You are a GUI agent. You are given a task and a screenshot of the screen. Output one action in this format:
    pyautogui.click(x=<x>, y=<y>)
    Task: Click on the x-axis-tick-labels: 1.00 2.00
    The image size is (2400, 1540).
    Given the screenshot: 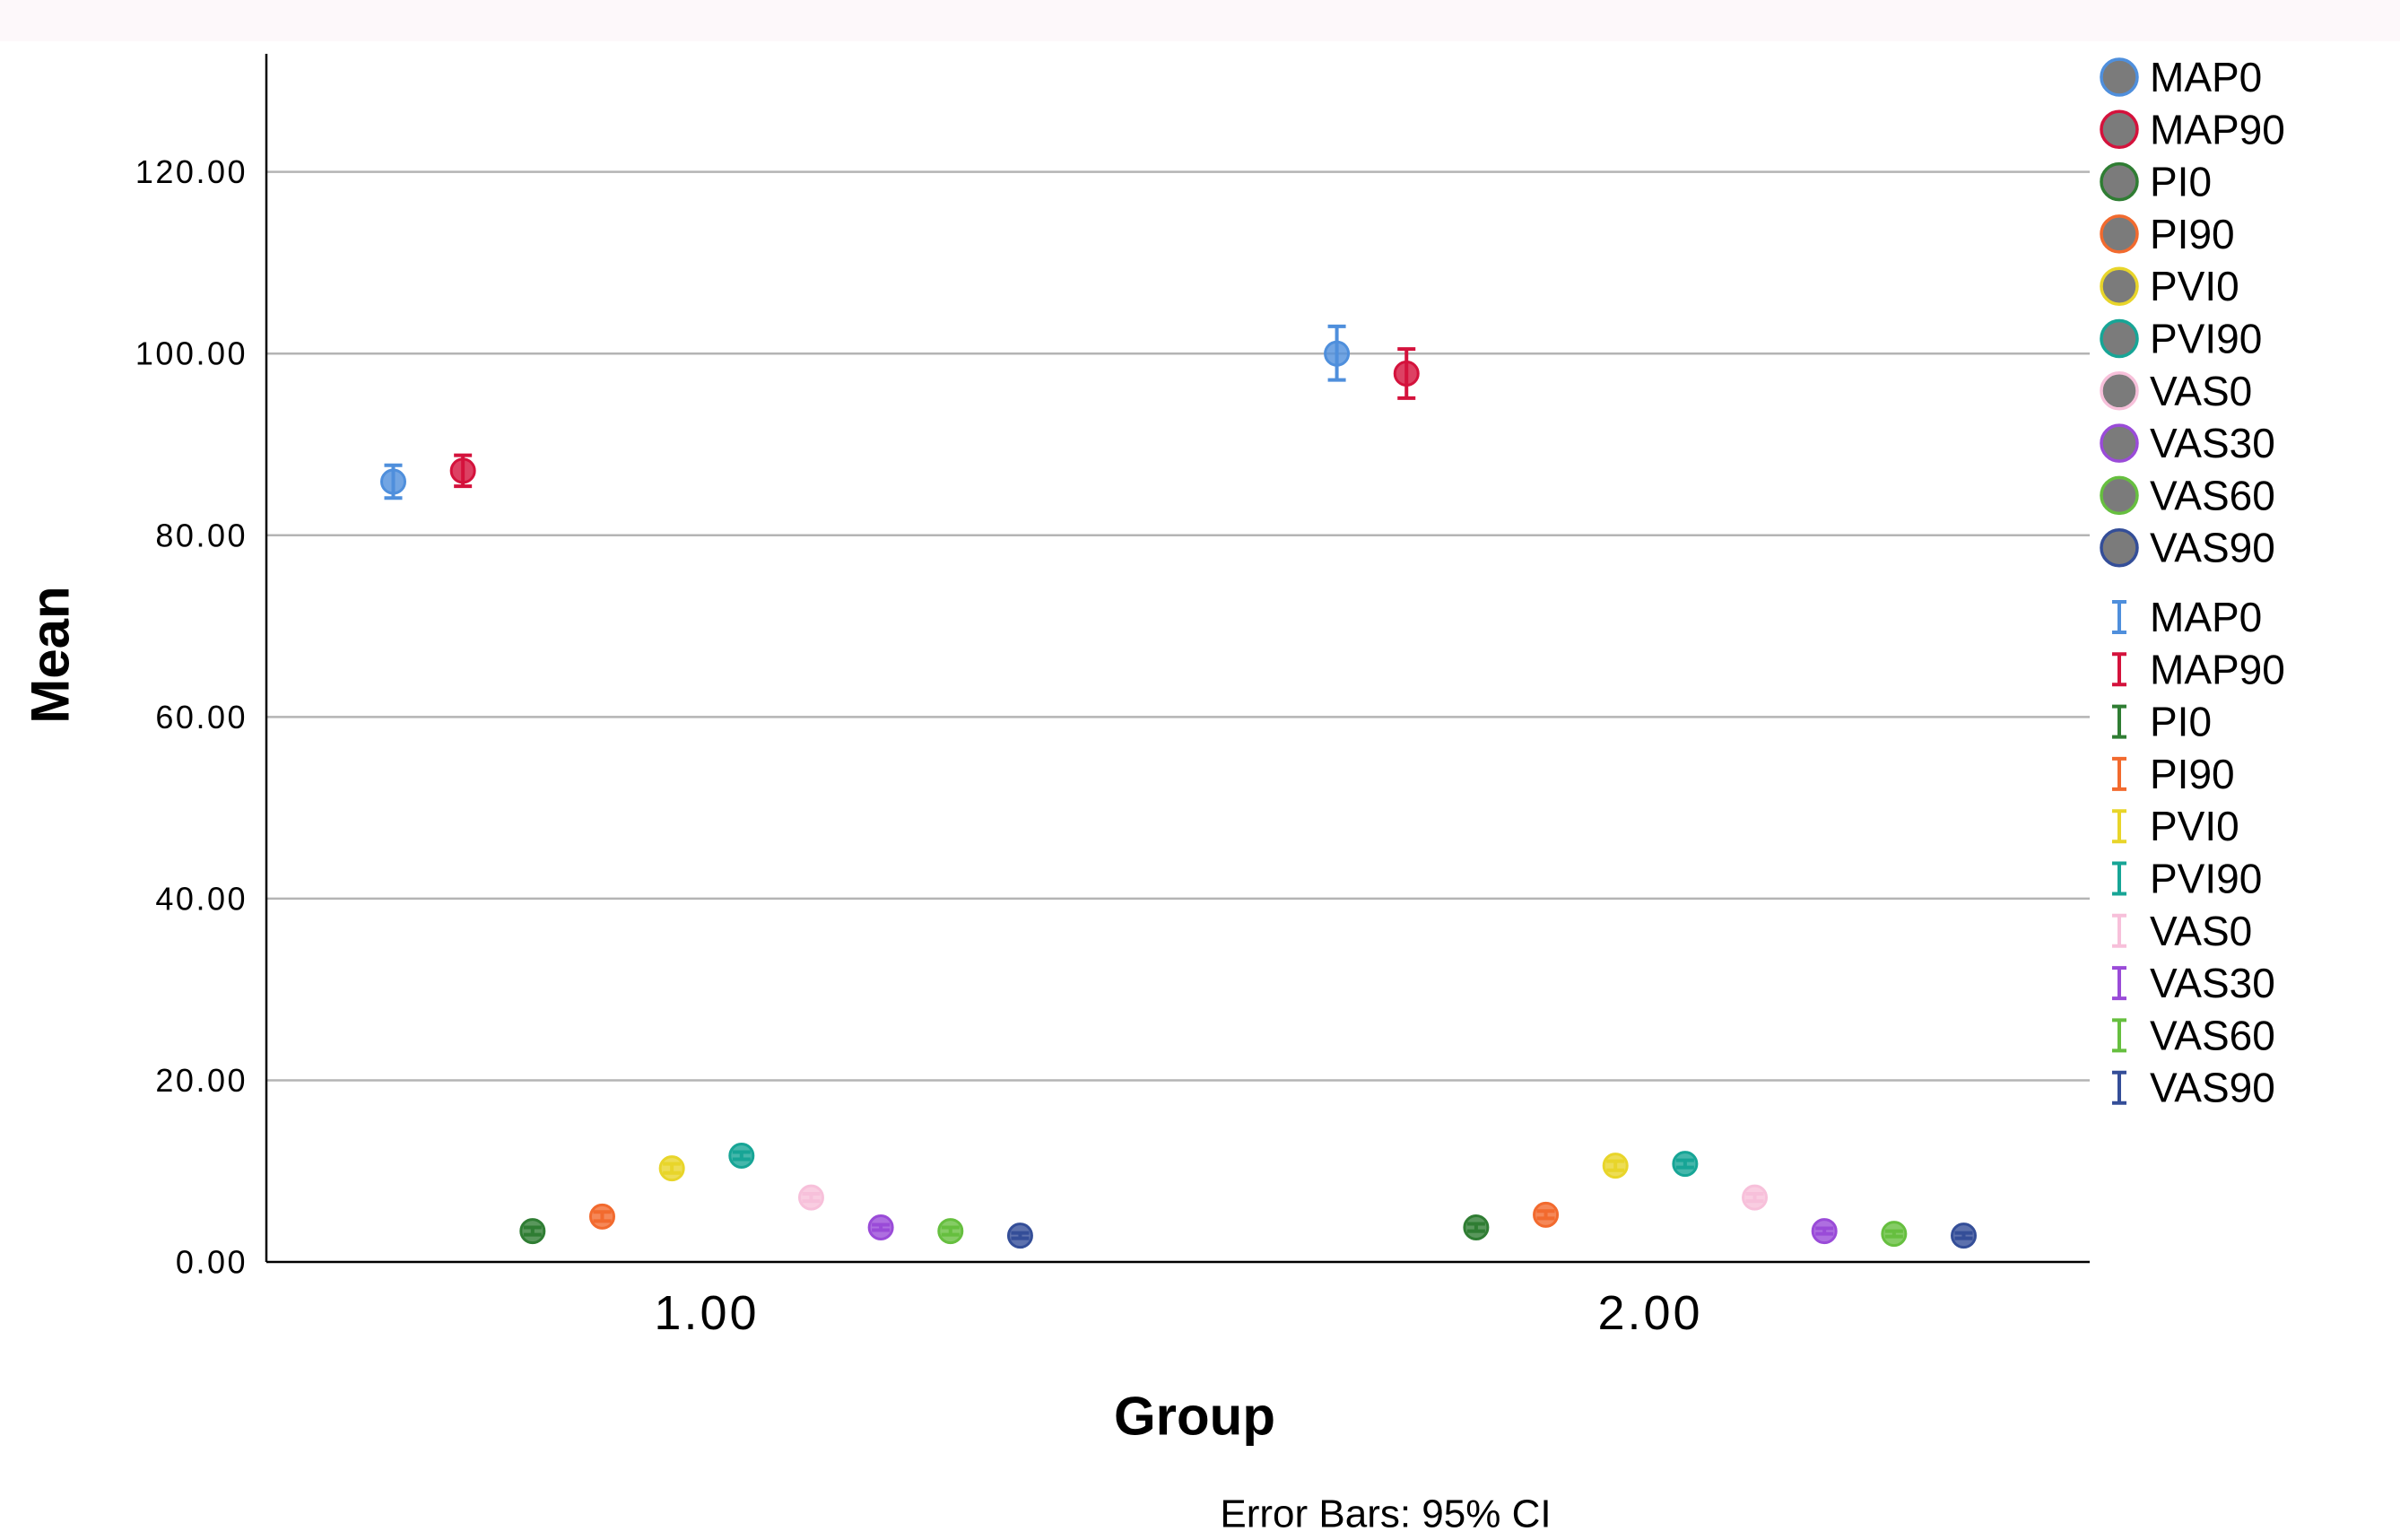 What is the action you would take?
    pyautogui.click(x=1178, y=1313)
    